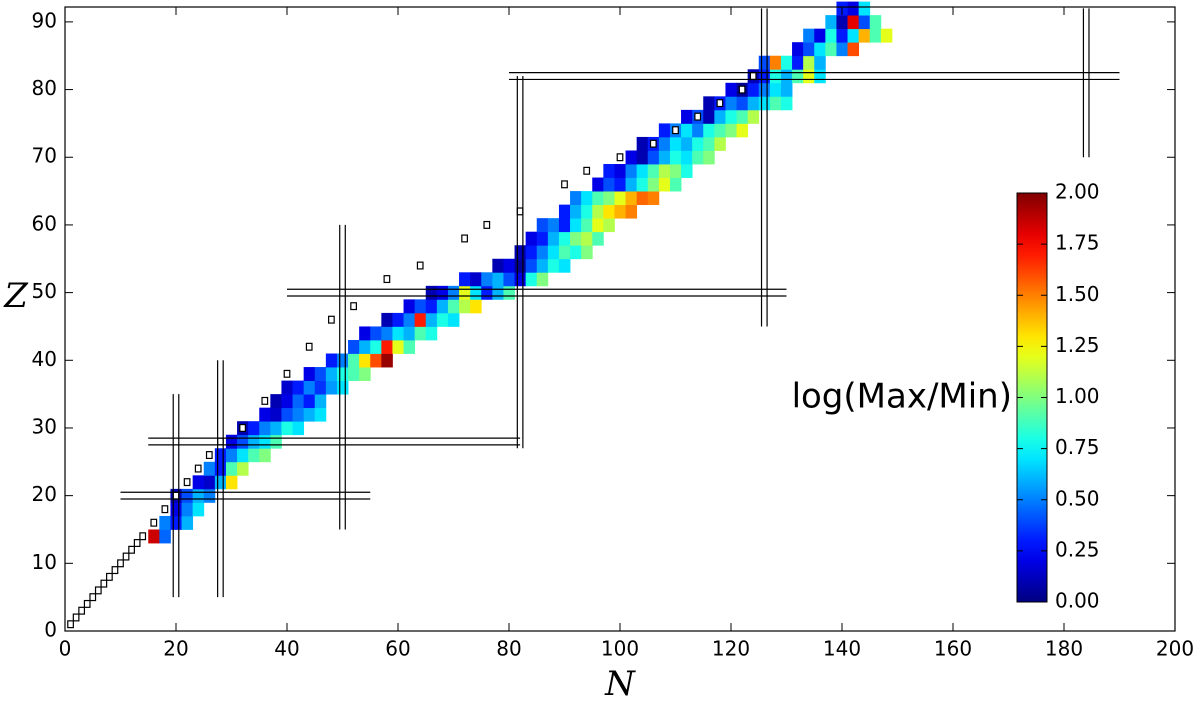  Describe the element at coordinates (44, 291) in the screenshot. I see `y-tick-label: 50` at that location.